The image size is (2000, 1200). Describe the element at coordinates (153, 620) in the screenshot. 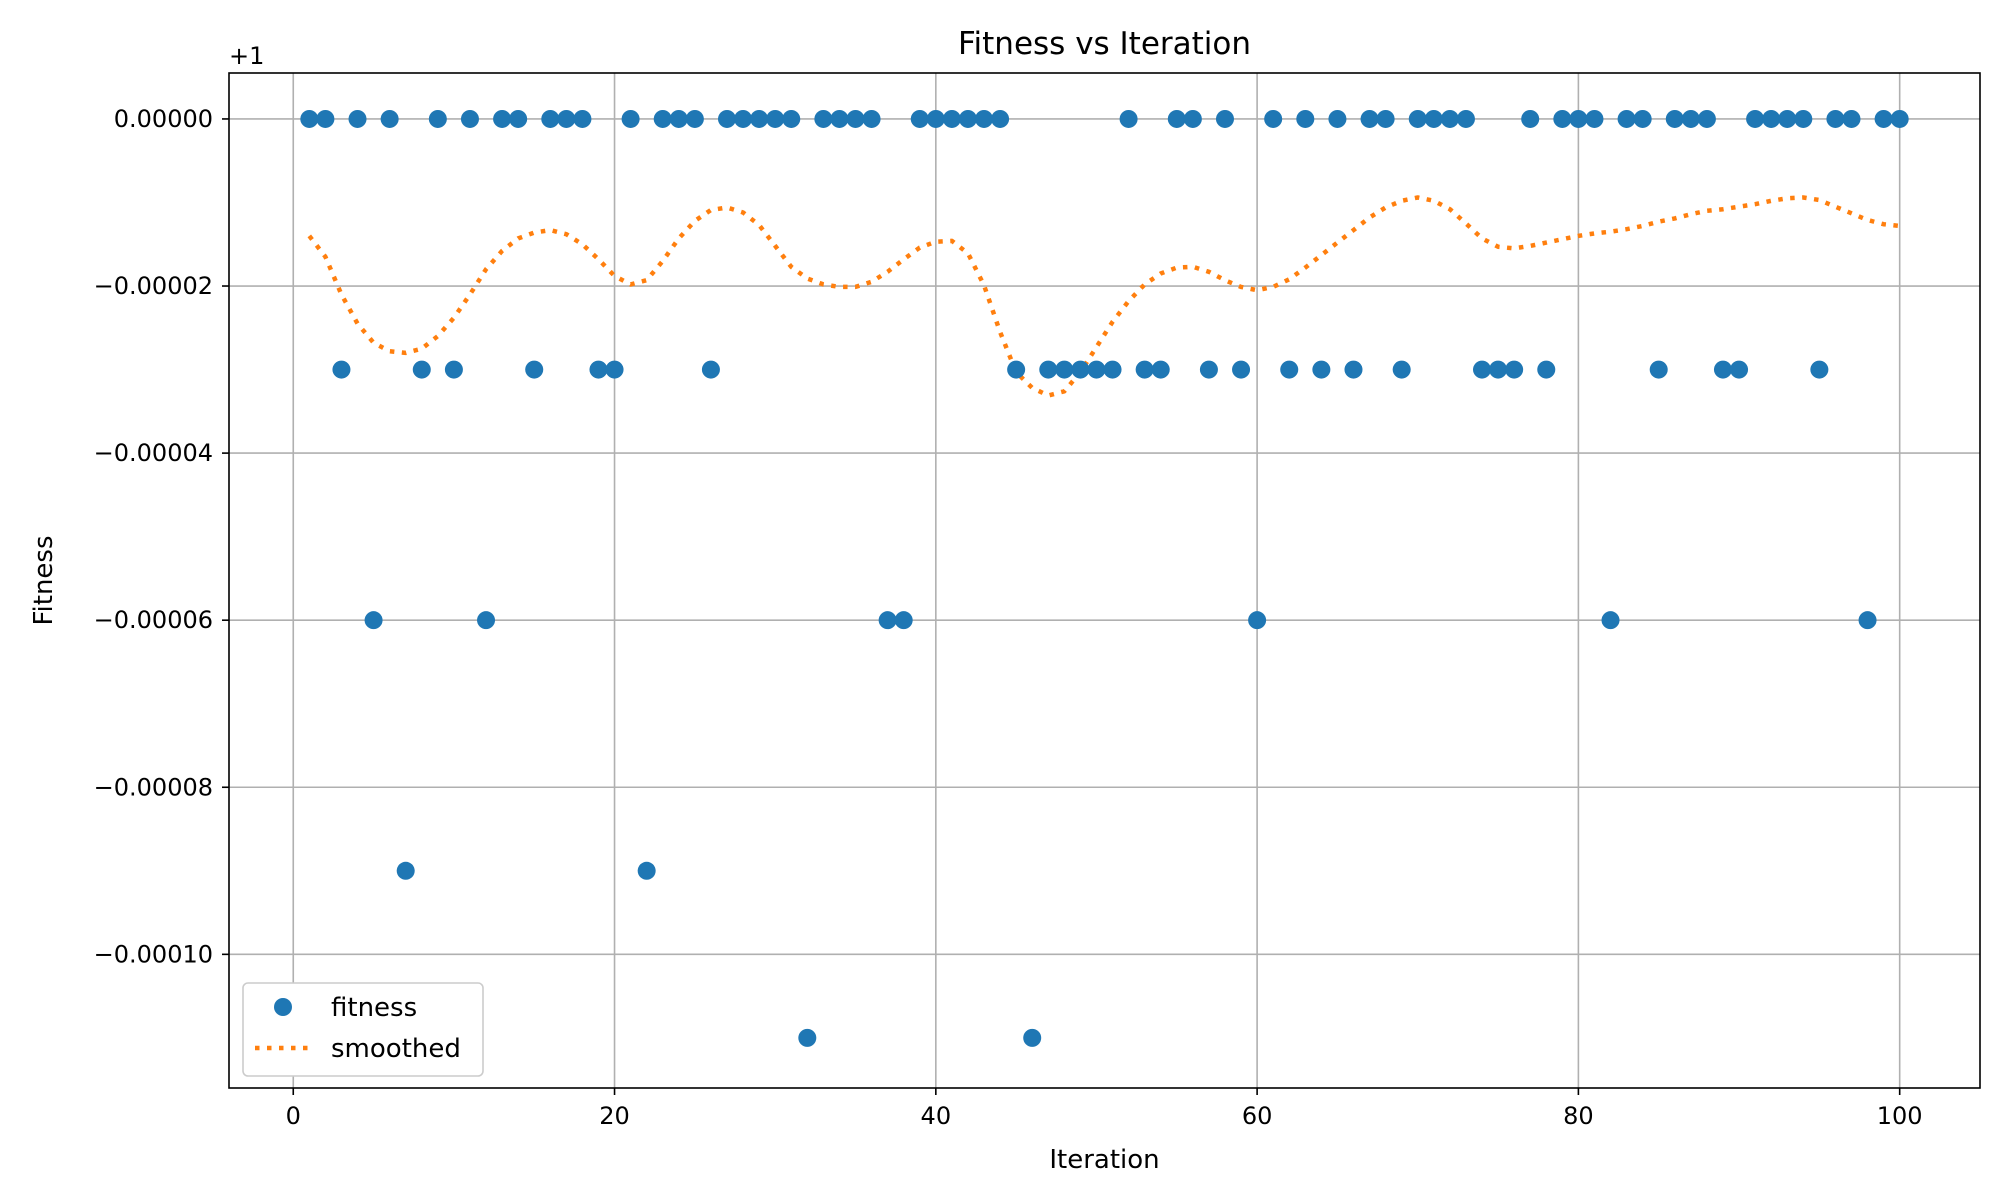

I see `y-tick-label: −0.00006` at that location.